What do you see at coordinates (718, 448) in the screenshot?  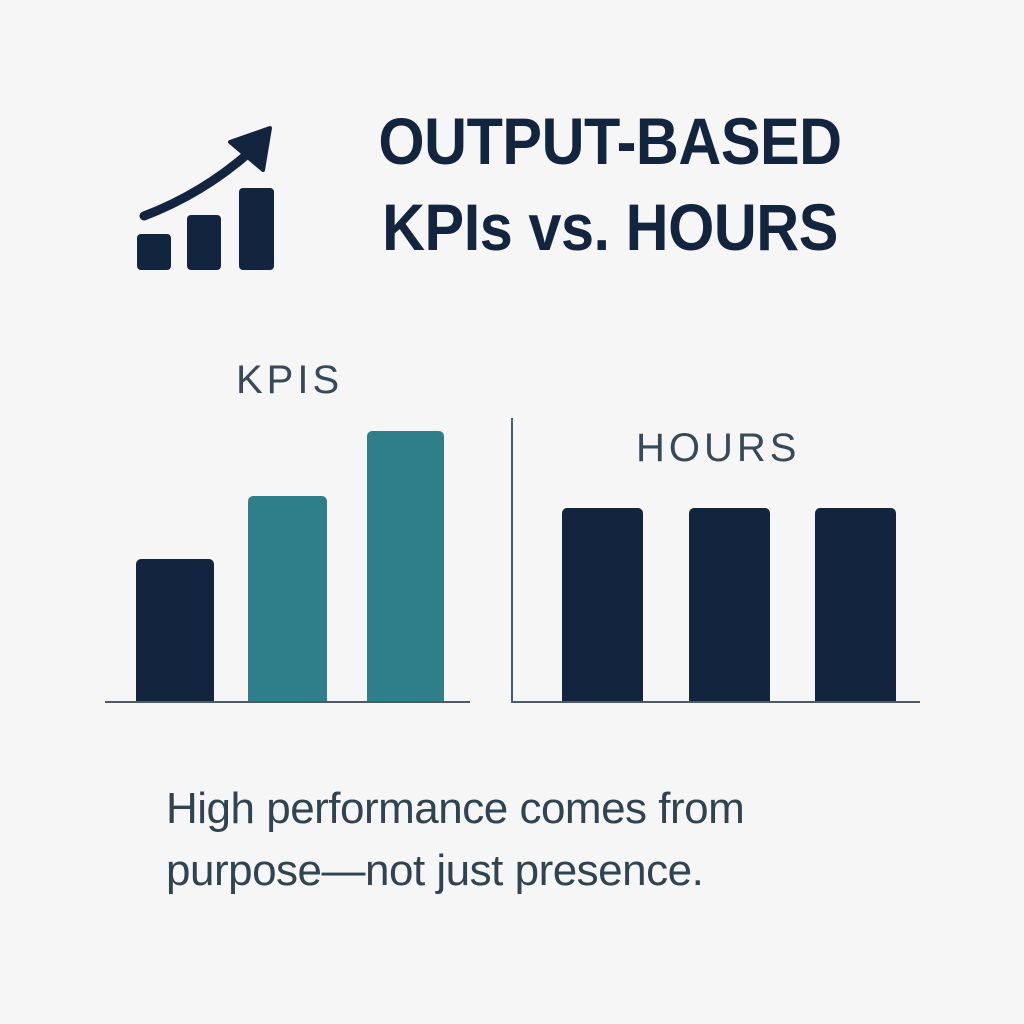 I see `hours-label: HOURS` at bounding box center [718, 448].